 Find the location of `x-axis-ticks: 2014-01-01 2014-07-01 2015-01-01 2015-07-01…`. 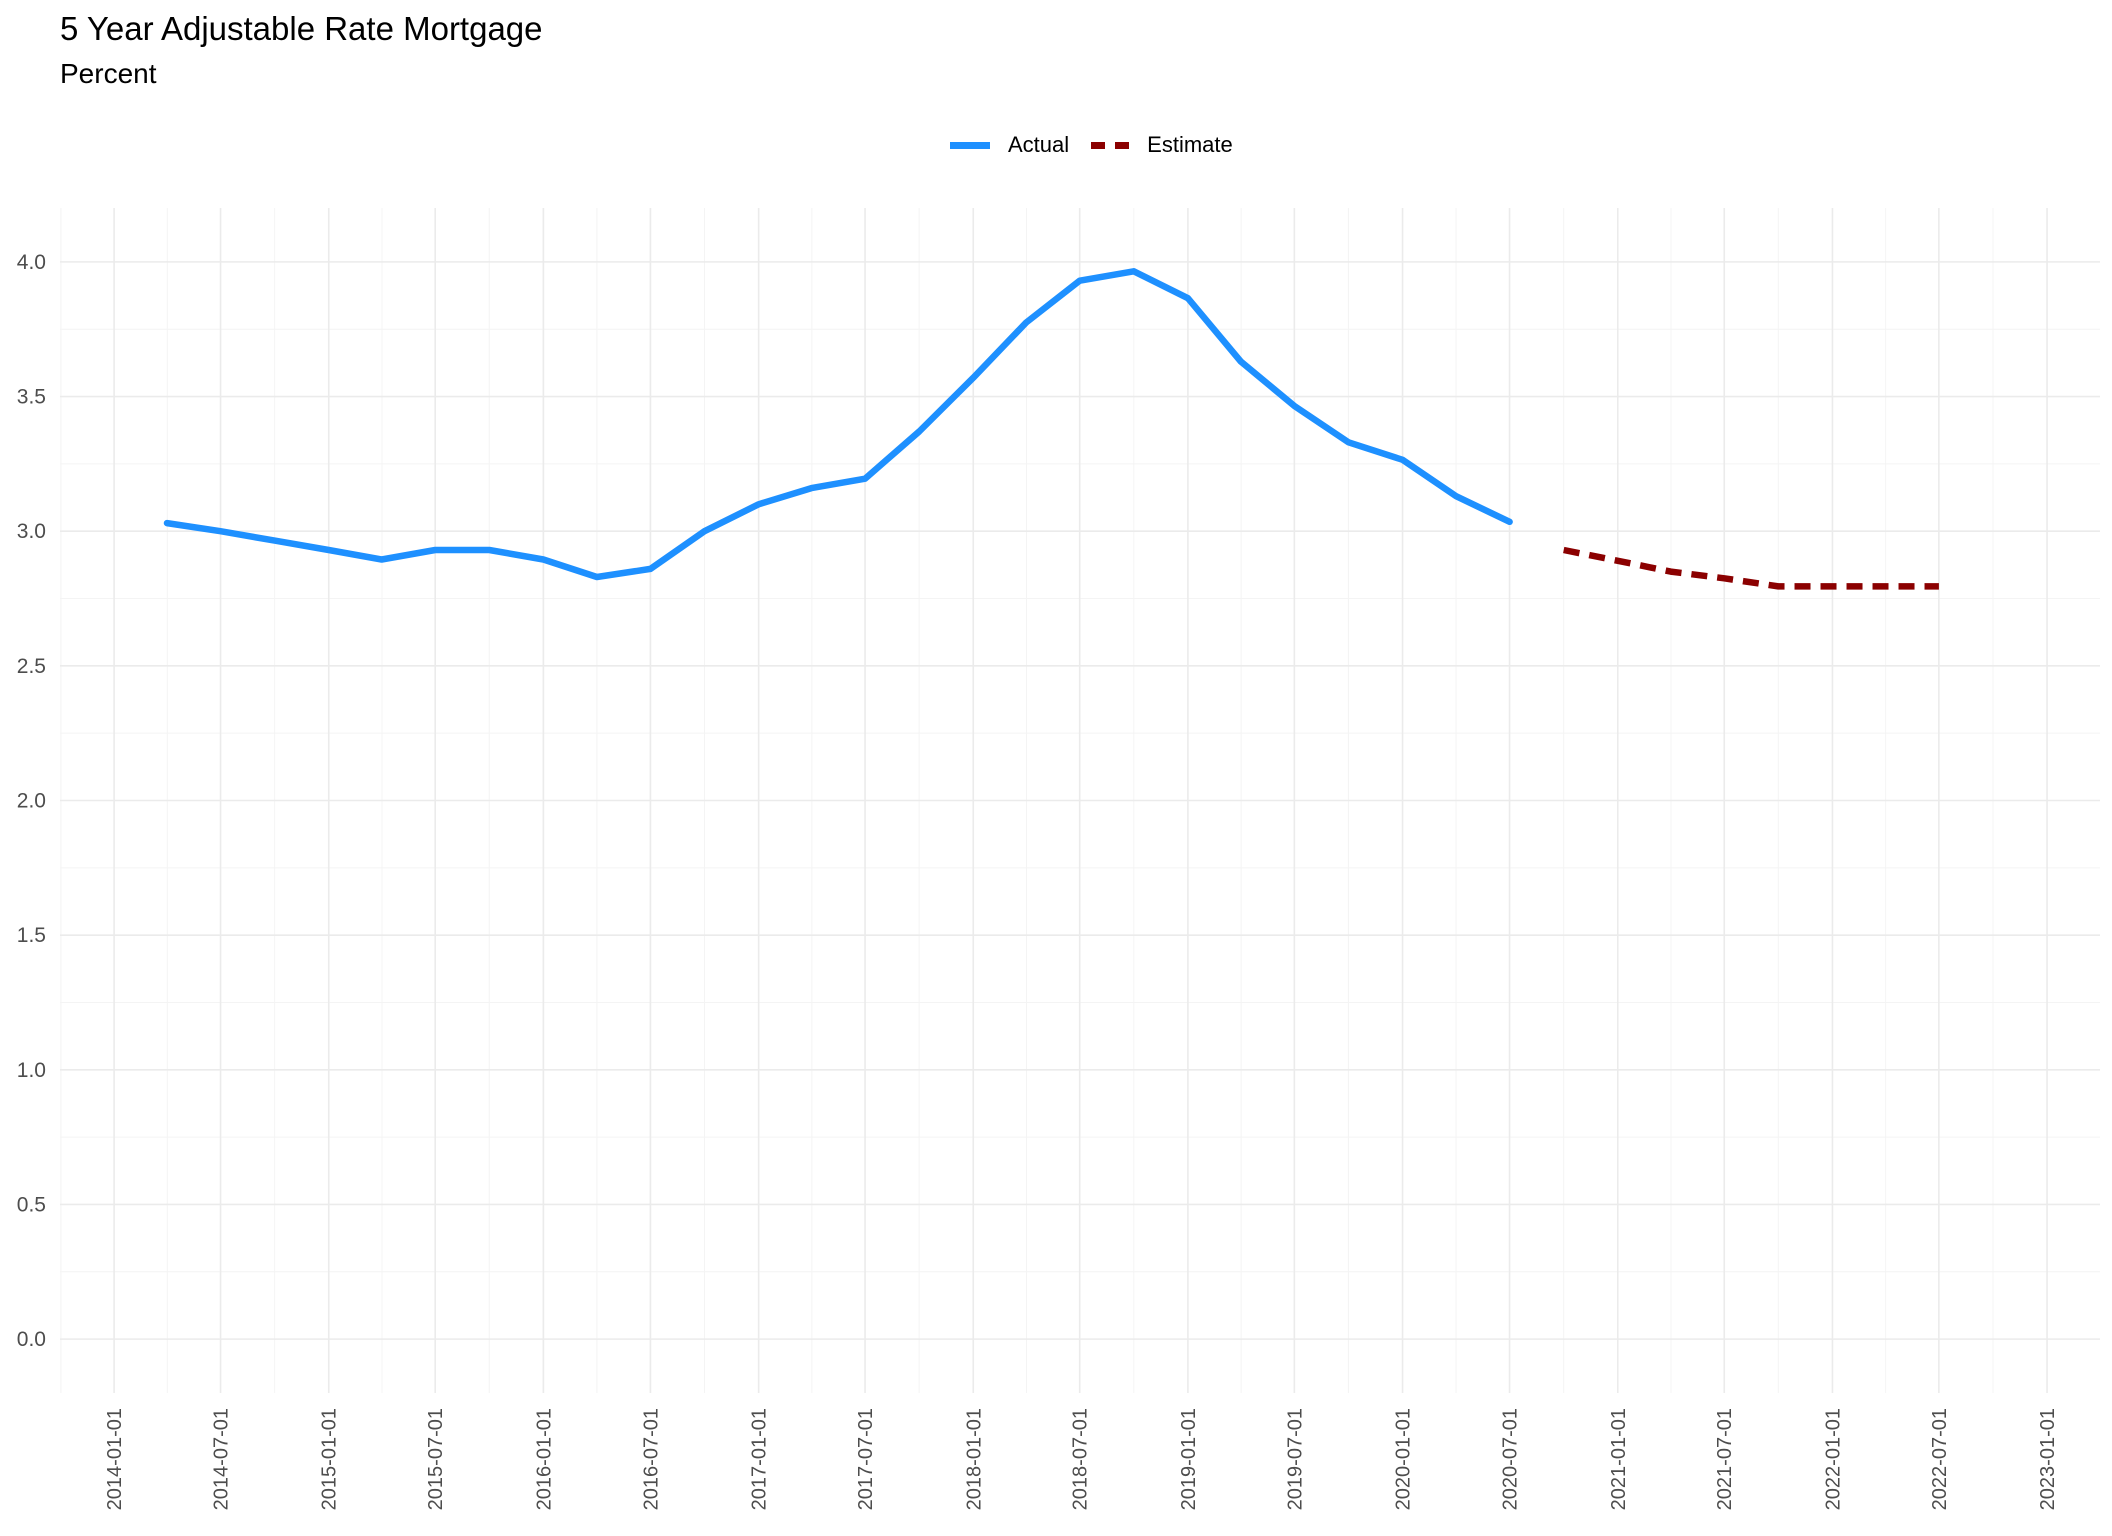

x-axis-ticks: 2014-01-01 2014-07-01 2015-01-01 2015-07-01… is located at coordinates (1081, 1459).